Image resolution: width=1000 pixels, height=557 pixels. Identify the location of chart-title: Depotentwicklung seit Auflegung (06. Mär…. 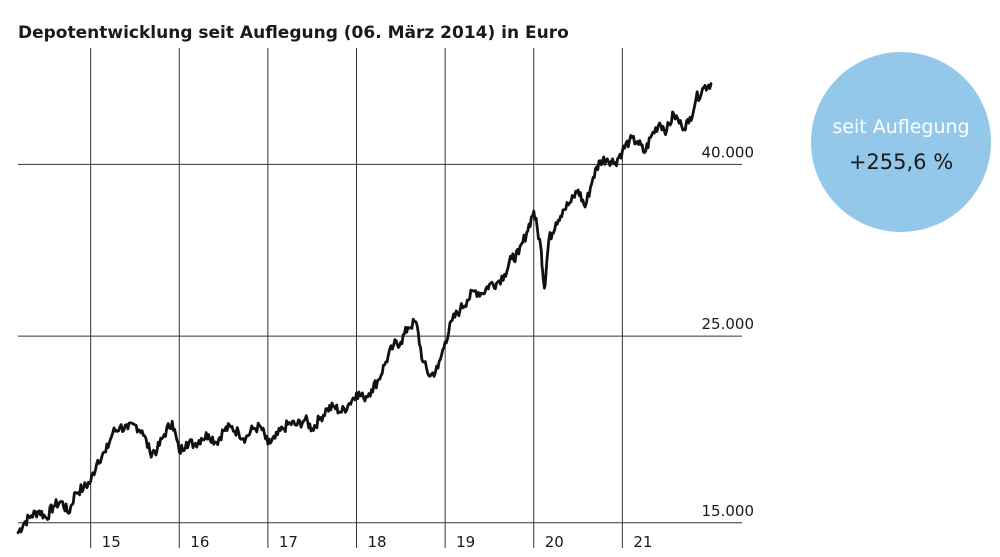
(293, 33).